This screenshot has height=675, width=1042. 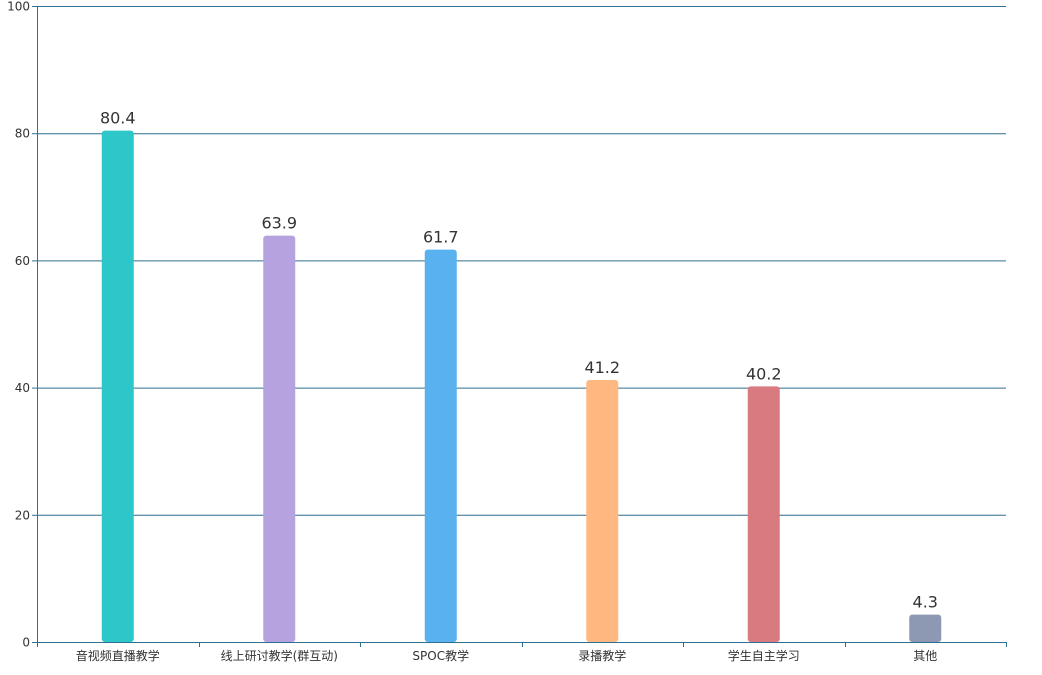 I want to click on y-tick-label: 100, so click(x=18, y=7).